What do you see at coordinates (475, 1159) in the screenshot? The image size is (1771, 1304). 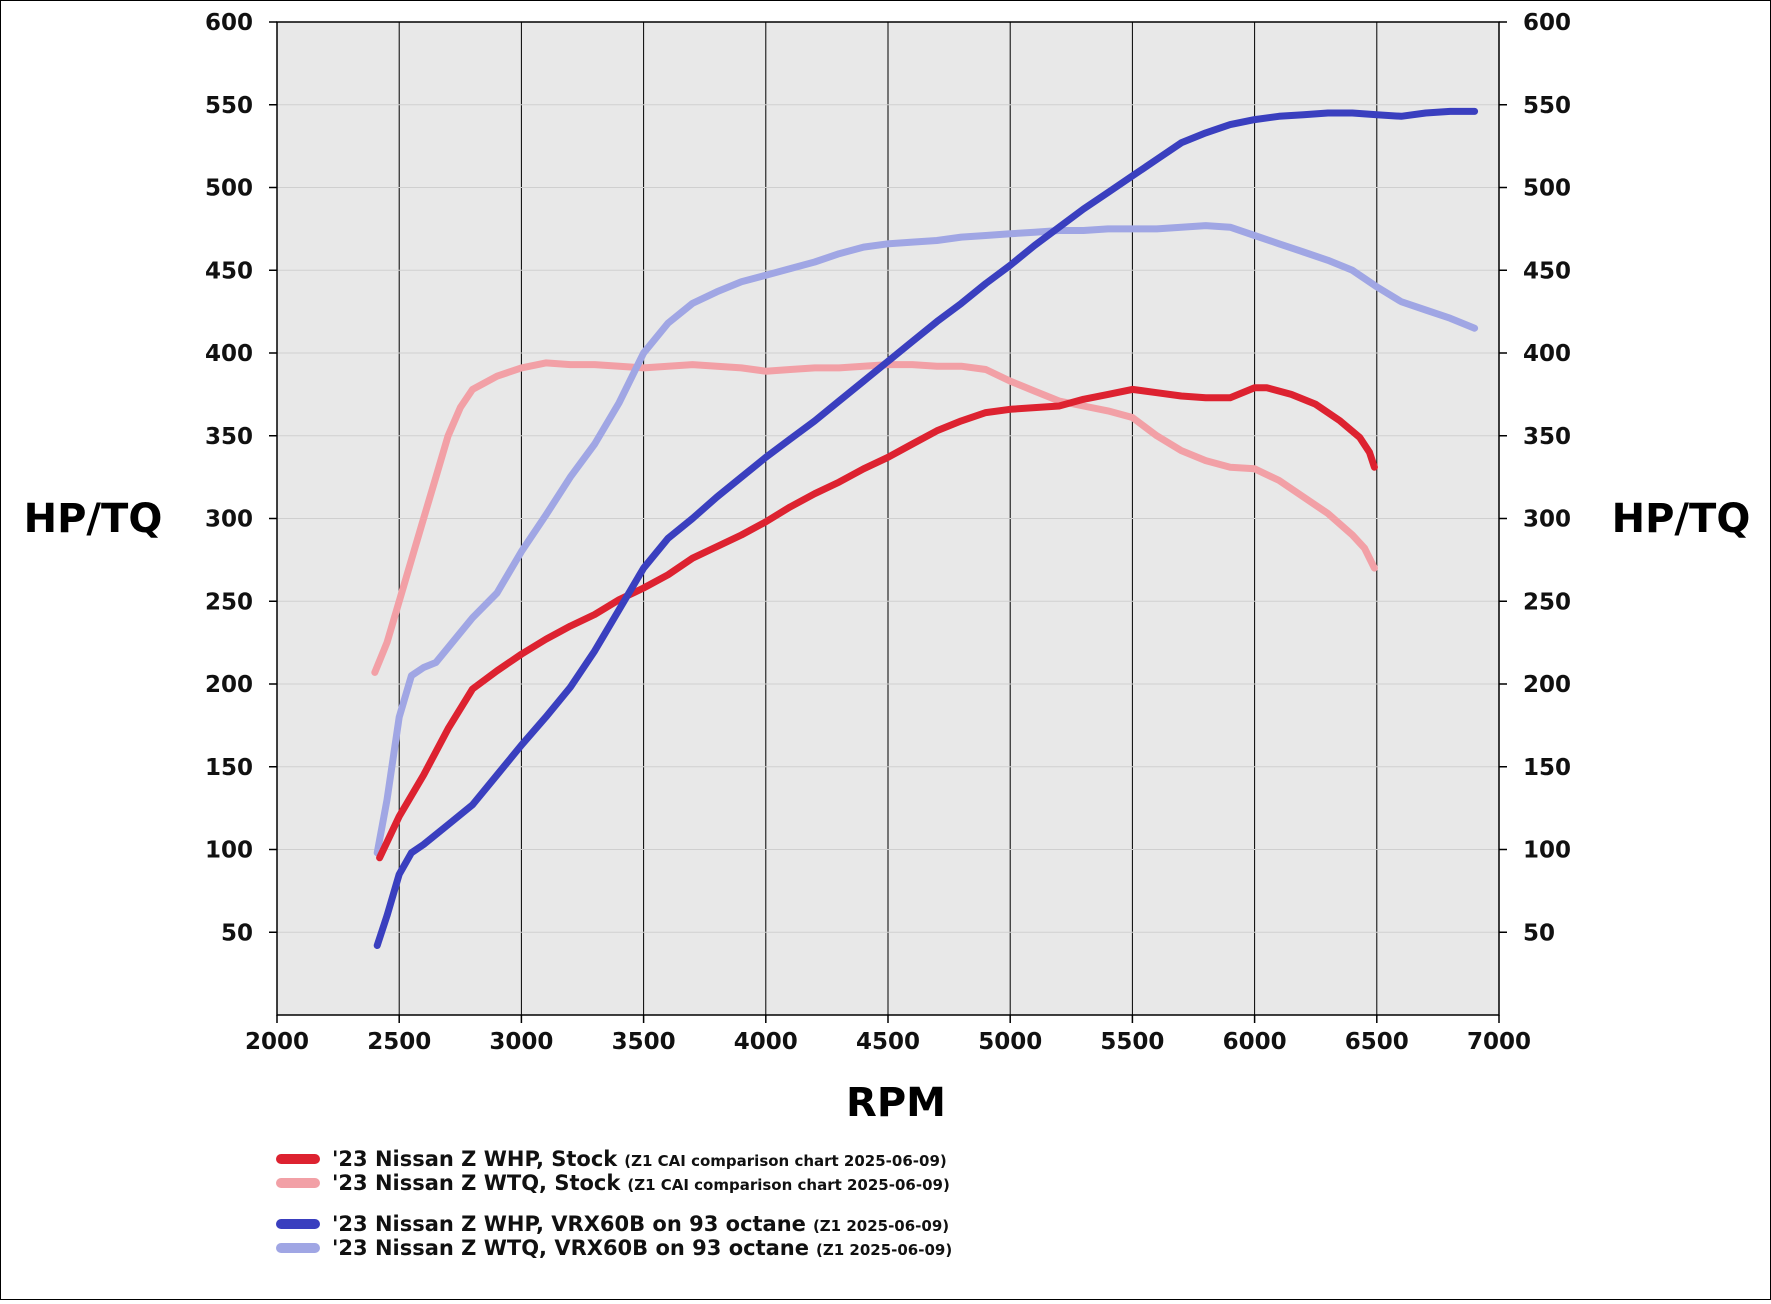 I see `legend-series-name: '23 Nissan Z WHP, Stock` at bounding box center [475, 1159].